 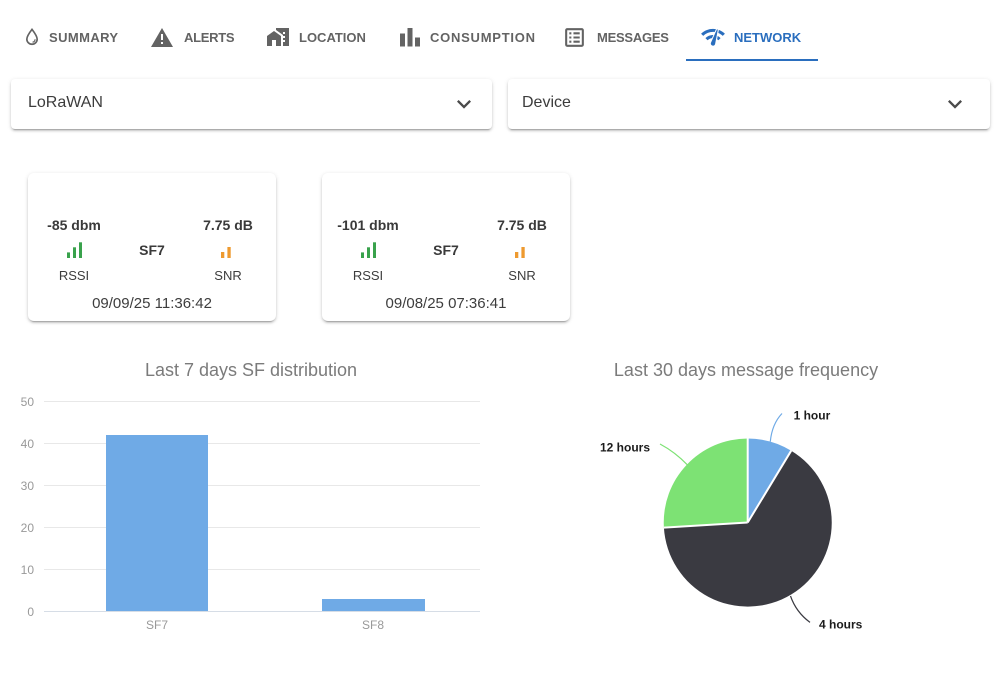 I want to click on svg-text: 12 hours, so click(x=625, y=447).